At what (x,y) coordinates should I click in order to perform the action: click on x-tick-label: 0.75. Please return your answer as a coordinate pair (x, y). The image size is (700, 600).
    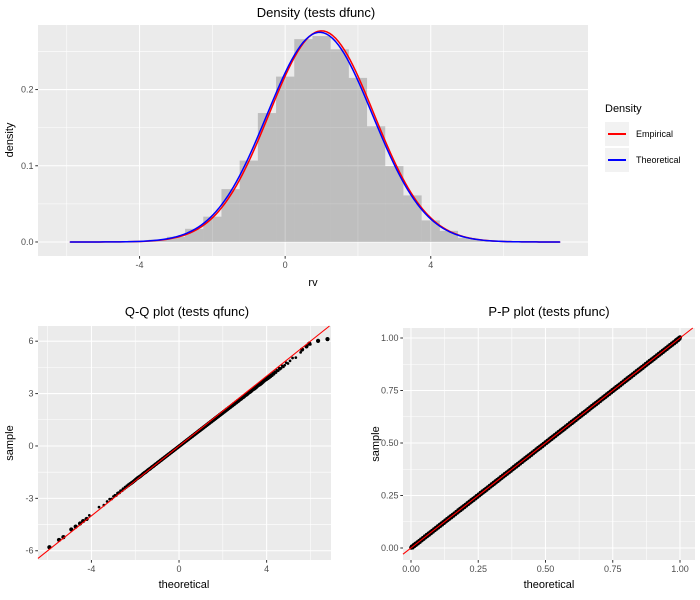
    Looking at the image, I should click on (613, 569).